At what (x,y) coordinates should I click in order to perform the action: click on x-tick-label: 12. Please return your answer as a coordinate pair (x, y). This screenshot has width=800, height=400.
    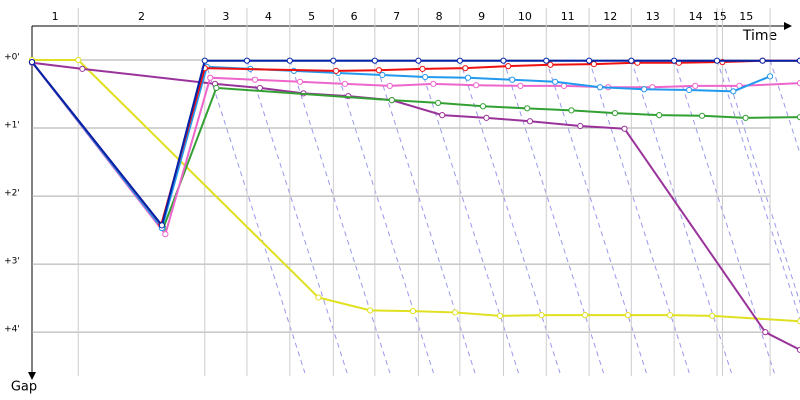
    Looking at the image, I should click on (610, 16).